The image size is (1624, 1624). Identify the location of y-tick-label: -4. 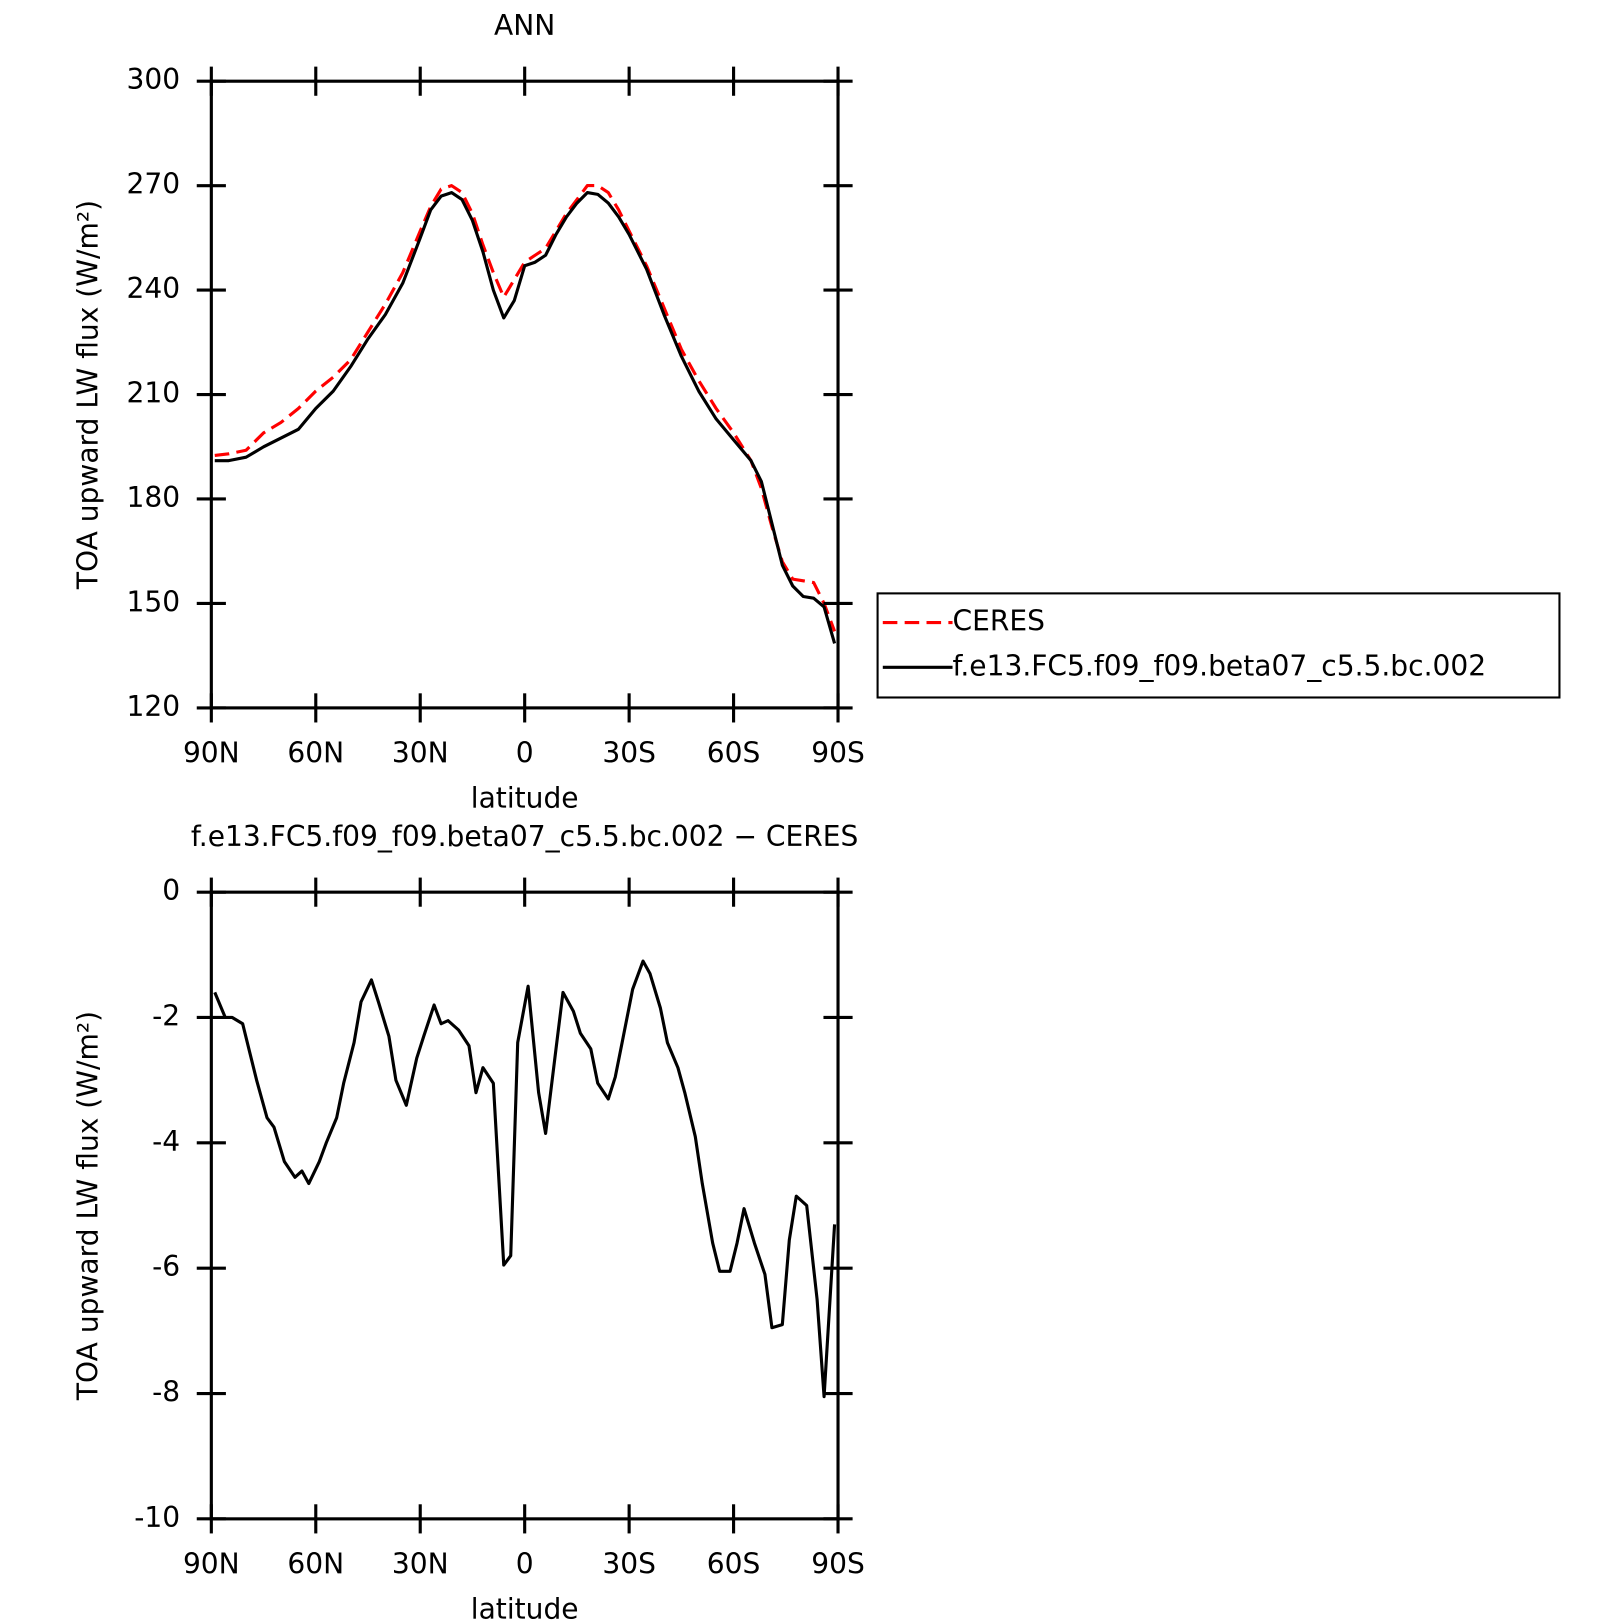
(166, 1141).